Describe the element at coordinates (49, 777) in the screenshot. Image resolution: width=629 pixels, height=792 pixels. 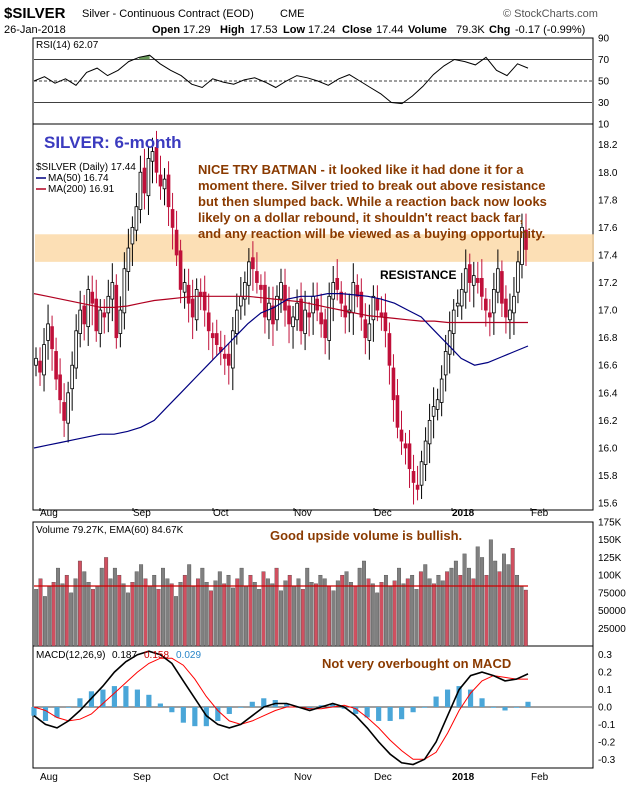
I see `x-axis-label-lower: Aug` at that location.